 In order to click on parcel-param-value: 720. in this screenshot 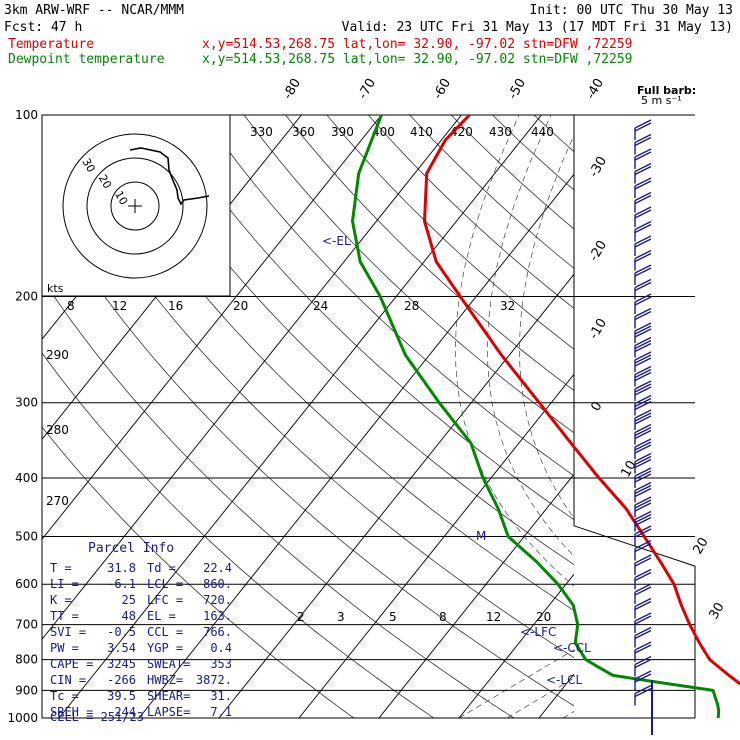, I will do `click(217, 600)`.